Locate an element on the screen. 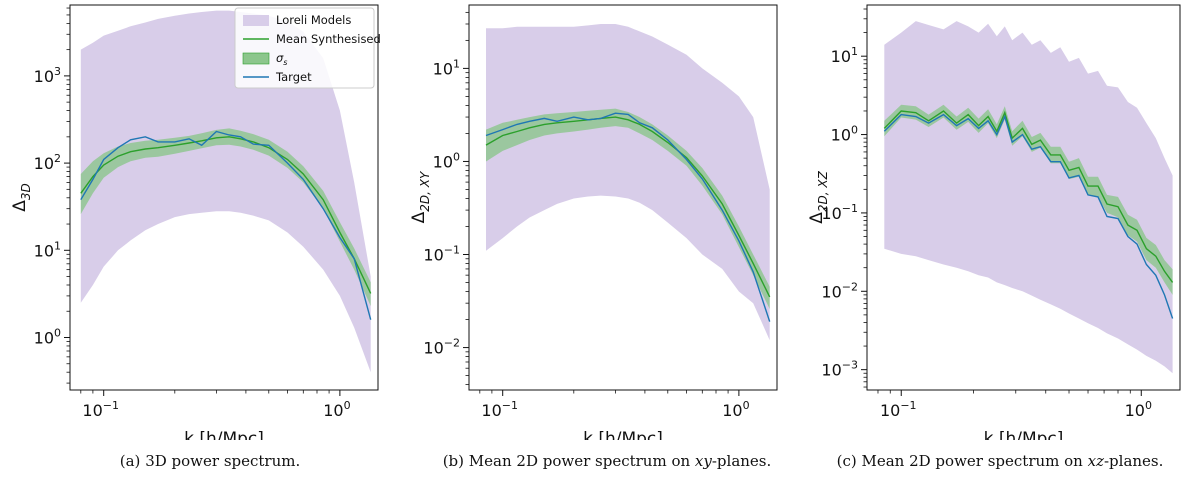 Image resolution: width=1200 pixels, height=482 pixels. legend-label: σs is located at coordinates (281, 59).